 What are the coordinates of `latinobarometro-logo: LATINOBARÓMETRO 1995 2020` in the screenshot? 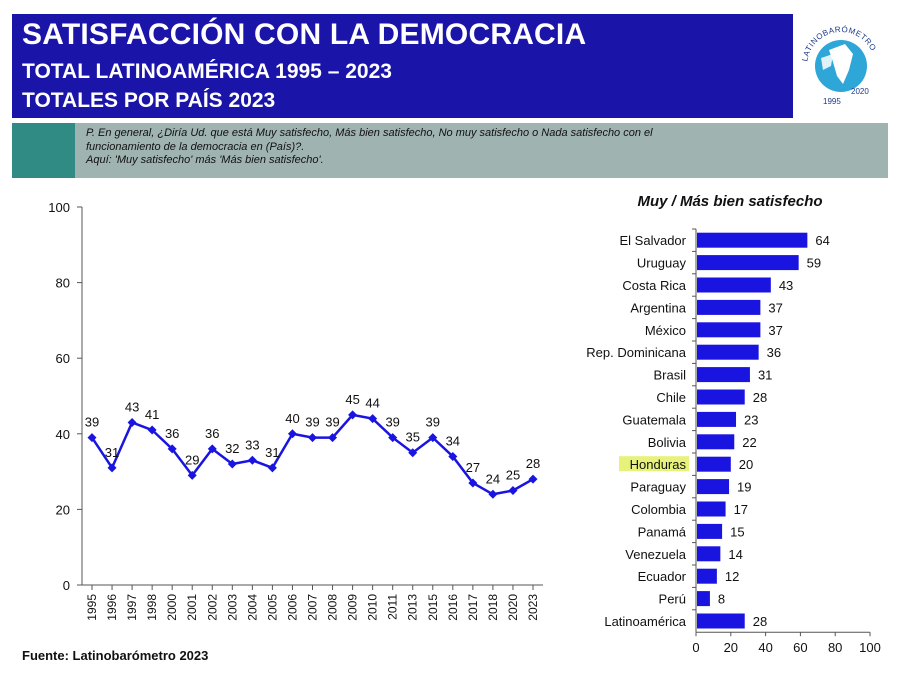 It's located at (840, 66).